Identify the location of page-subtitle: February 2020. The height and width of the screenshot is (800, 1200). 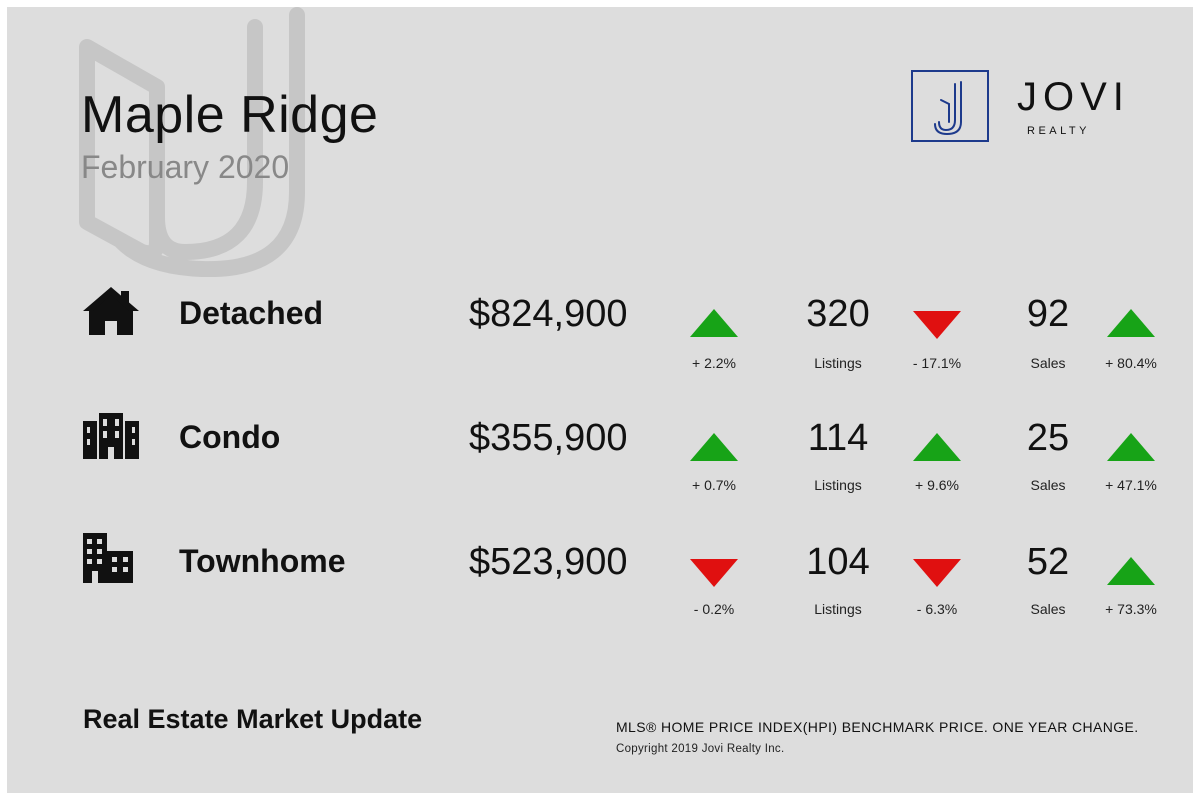
(185, 167).